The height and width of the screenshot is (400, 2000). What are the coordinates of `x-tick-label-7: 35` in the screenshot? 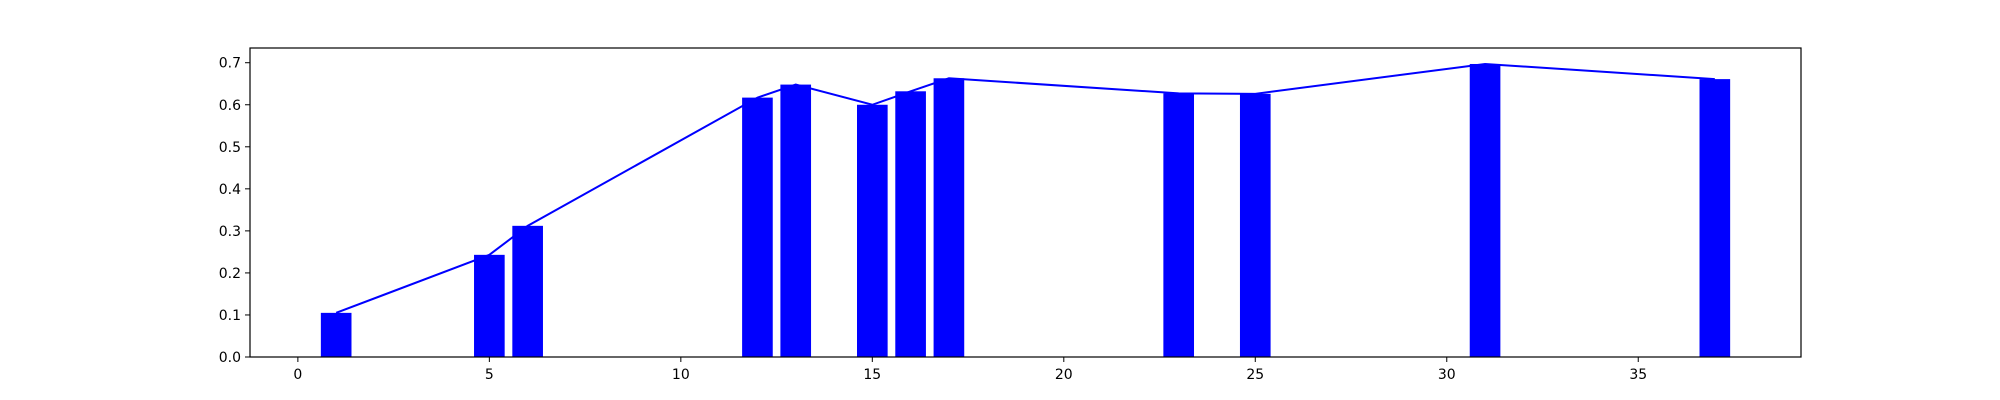 It's located at (1638, 375).